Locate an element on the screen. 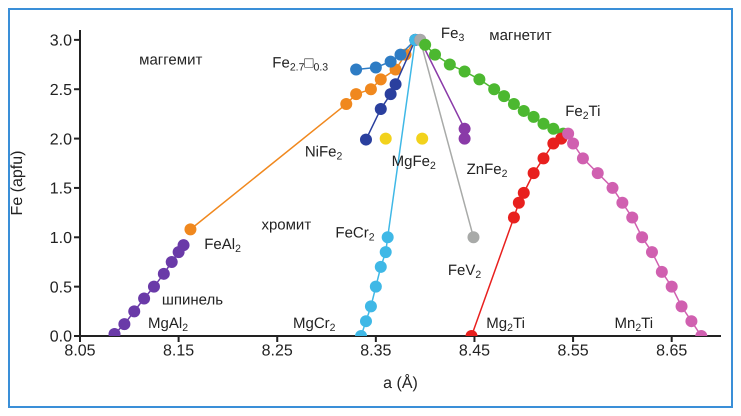 The height and width of the screenshot is (416, 741). x-tick-label: 8.55 is located at coordinates (573, 351).